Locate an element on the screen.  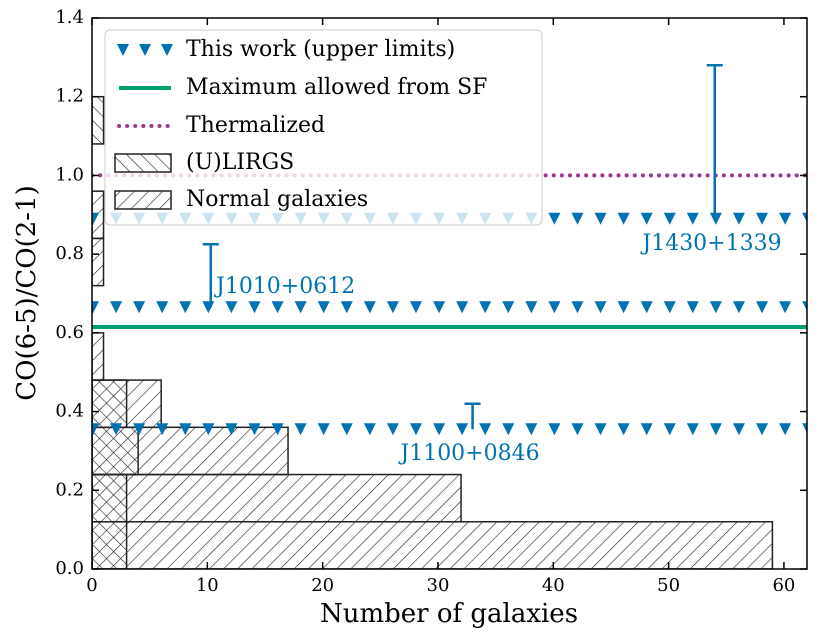
y-axis-label: CO(6-5)/CO(2-1) is located at coordinates (27, 293).